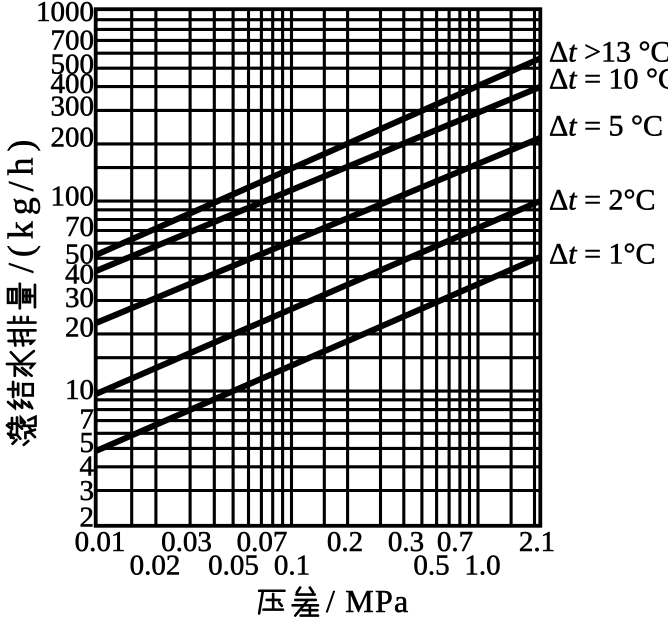 This screenshot has width=668, height=622. Describe the element at coordinates (87, 467) in the screenshot. I see `svg-text: 4` at that location.